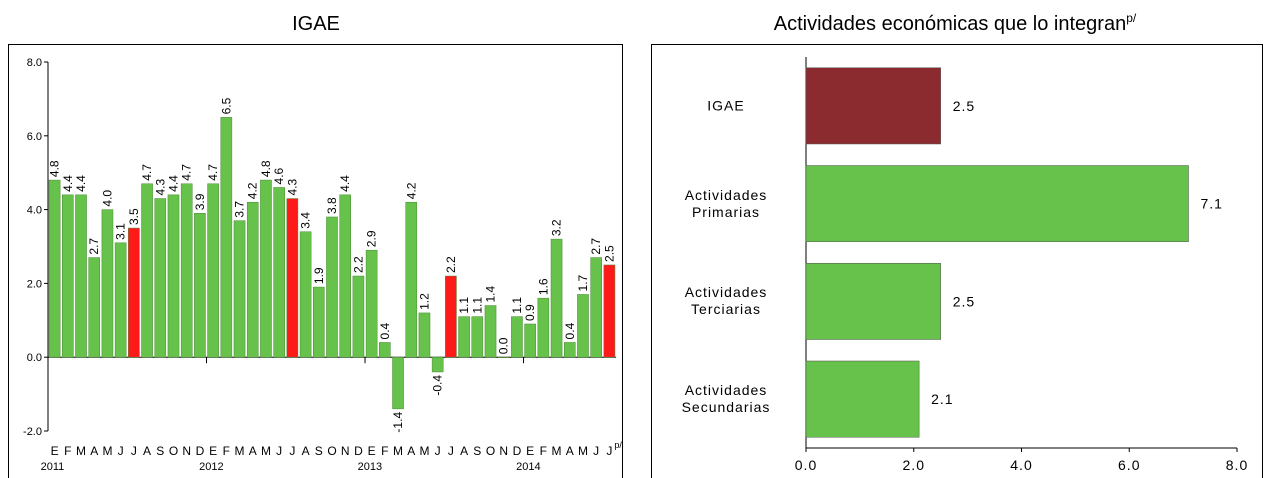 Image resolution: width=1265 pixels, height=478 pixels. I want to click on value-label: 3.4, so click(306, 220).